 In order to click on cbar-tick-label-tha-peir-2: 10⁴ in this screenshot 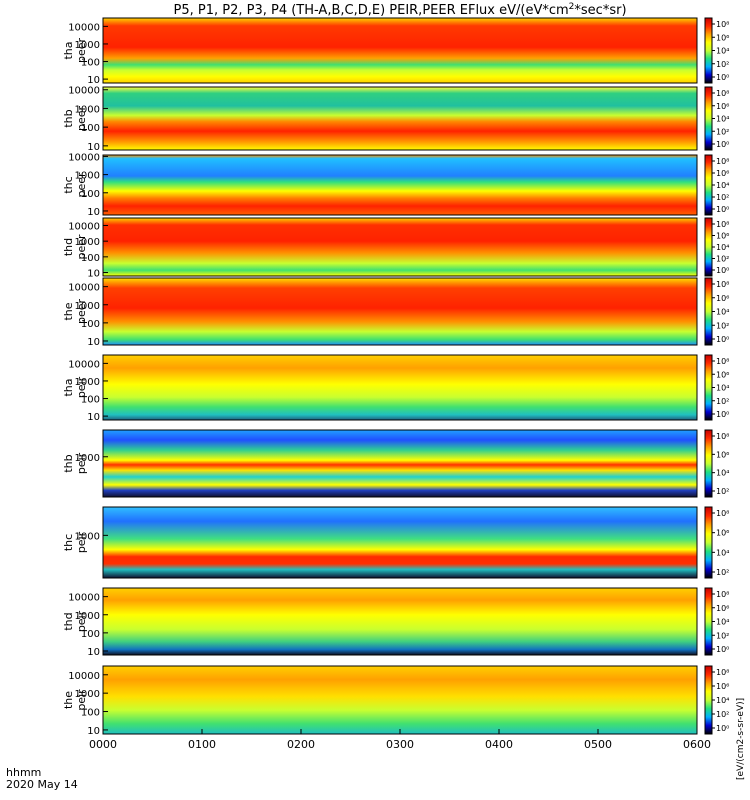, I will do `click(722, 388)`.